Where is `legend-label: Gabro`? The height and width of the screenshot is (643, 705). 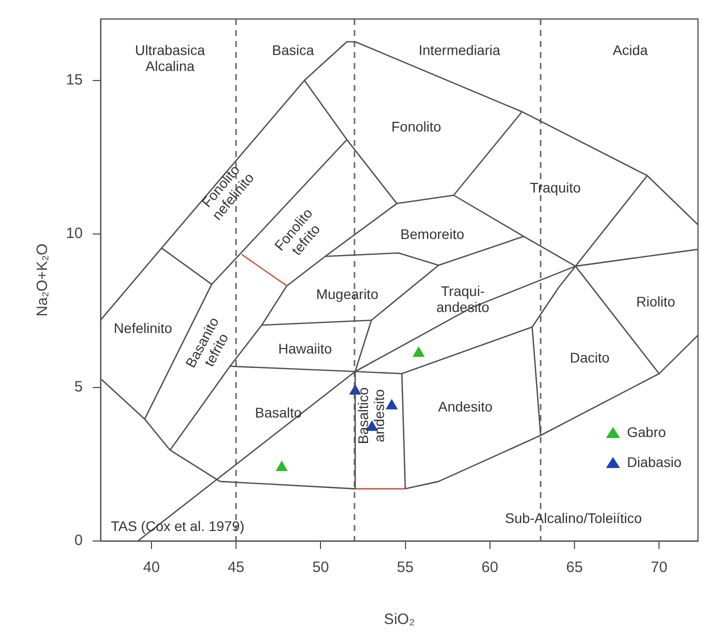 legend-label: Gabro is located at coordinates (646, 432).